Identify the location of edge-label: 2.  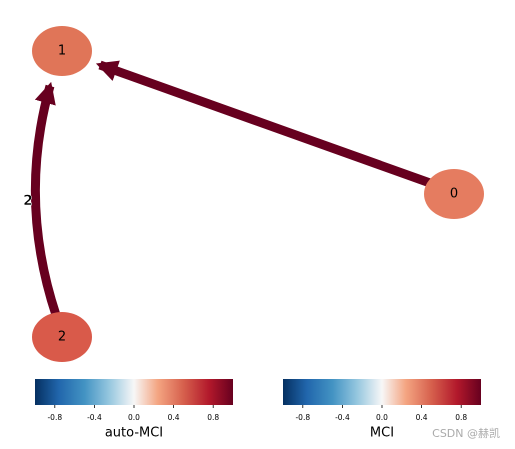
(28, 201).